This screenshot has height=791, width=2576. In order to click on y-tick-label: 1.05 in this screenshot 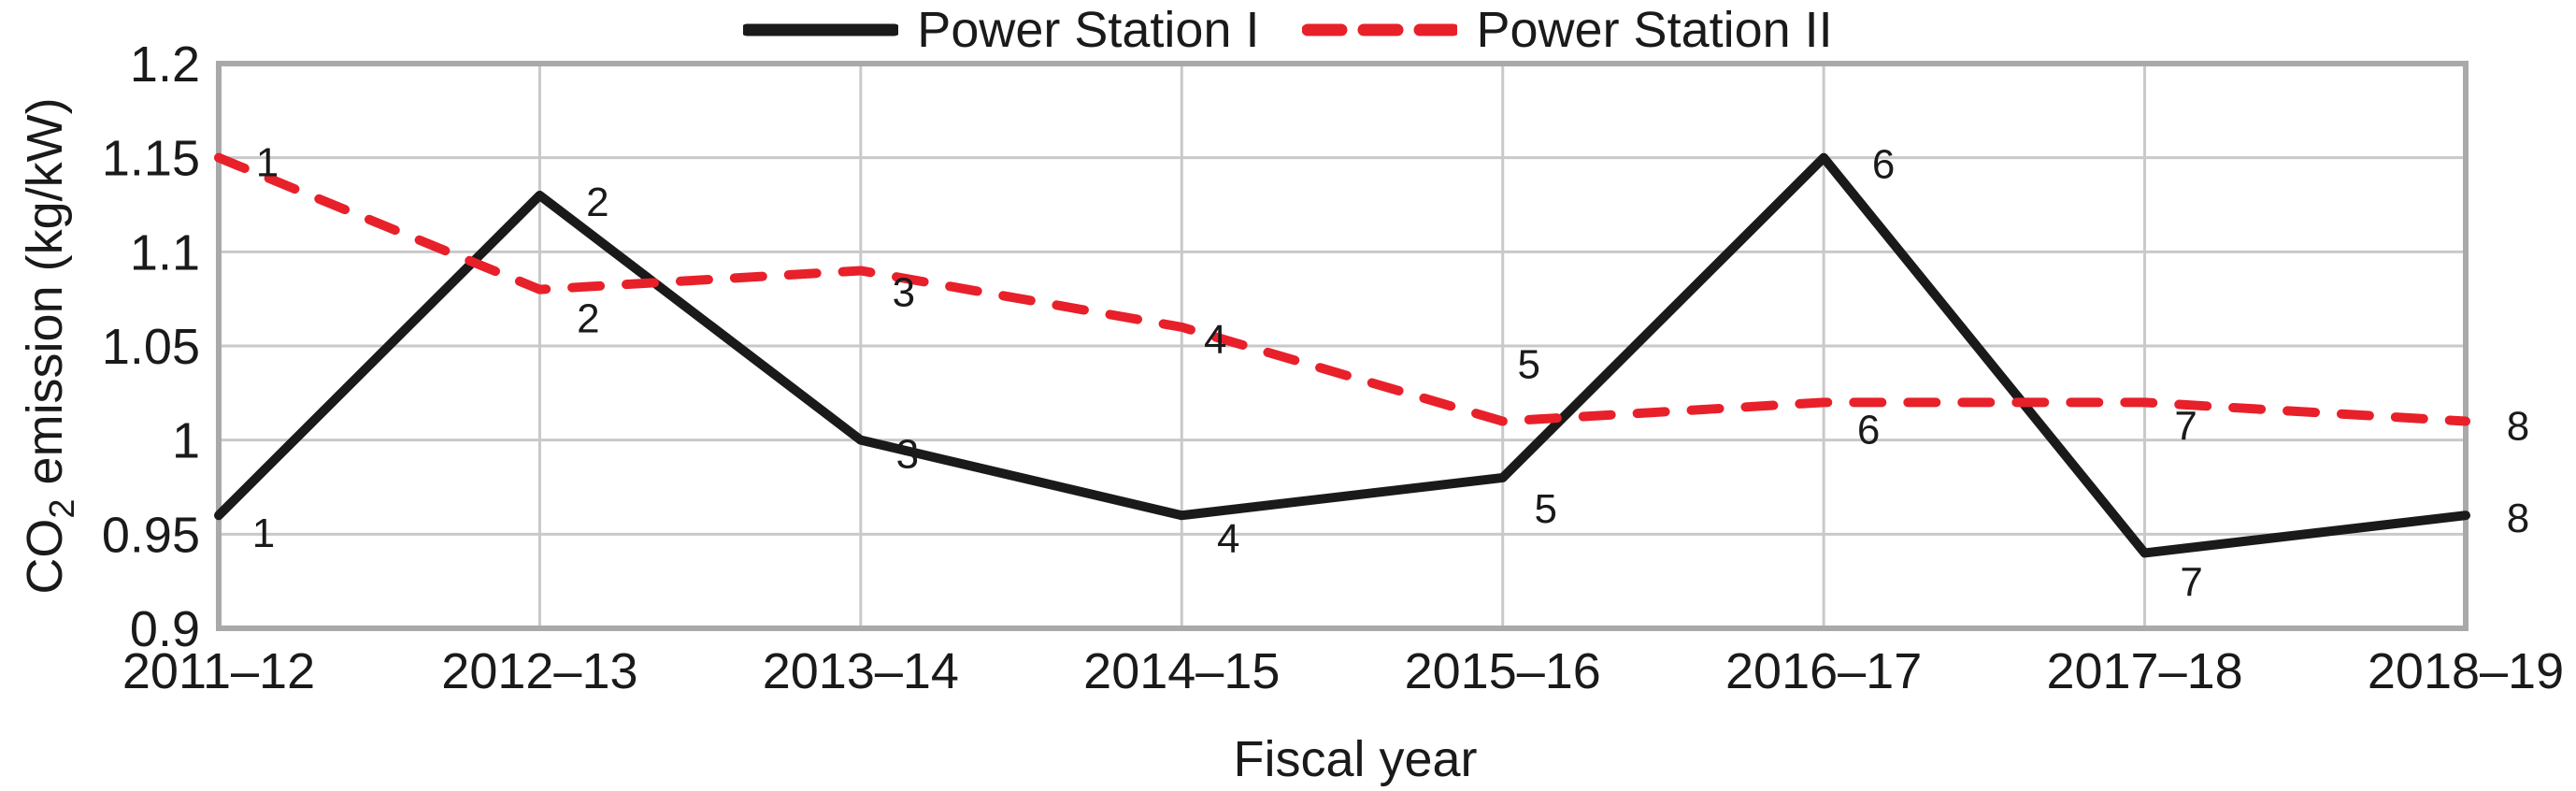, I will do `click(151, 347)`.